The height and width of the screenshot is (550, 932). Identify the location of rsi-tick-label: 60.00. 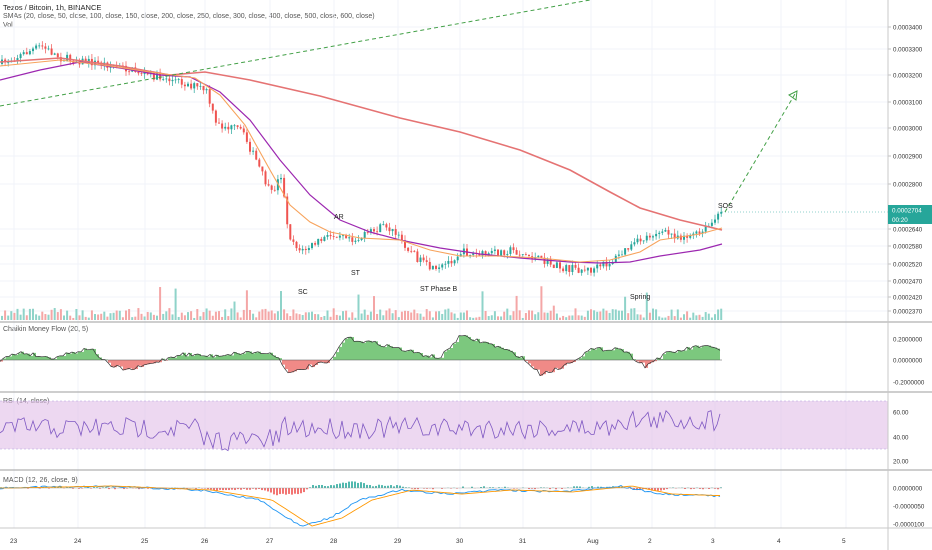
(901, 412).